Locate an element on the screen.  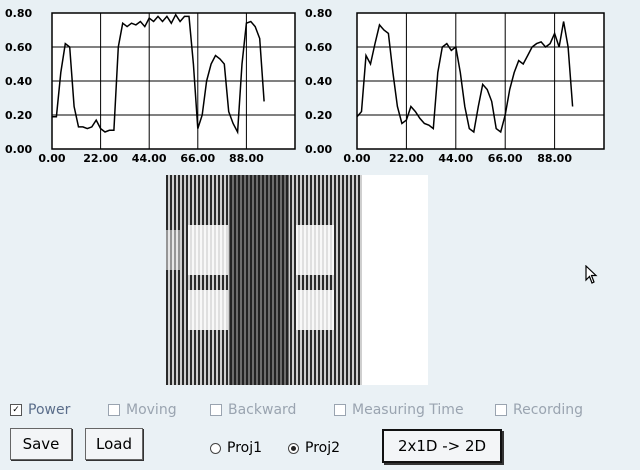
measuring-time-label: Measuring Time is located at coordinates (408, 410).